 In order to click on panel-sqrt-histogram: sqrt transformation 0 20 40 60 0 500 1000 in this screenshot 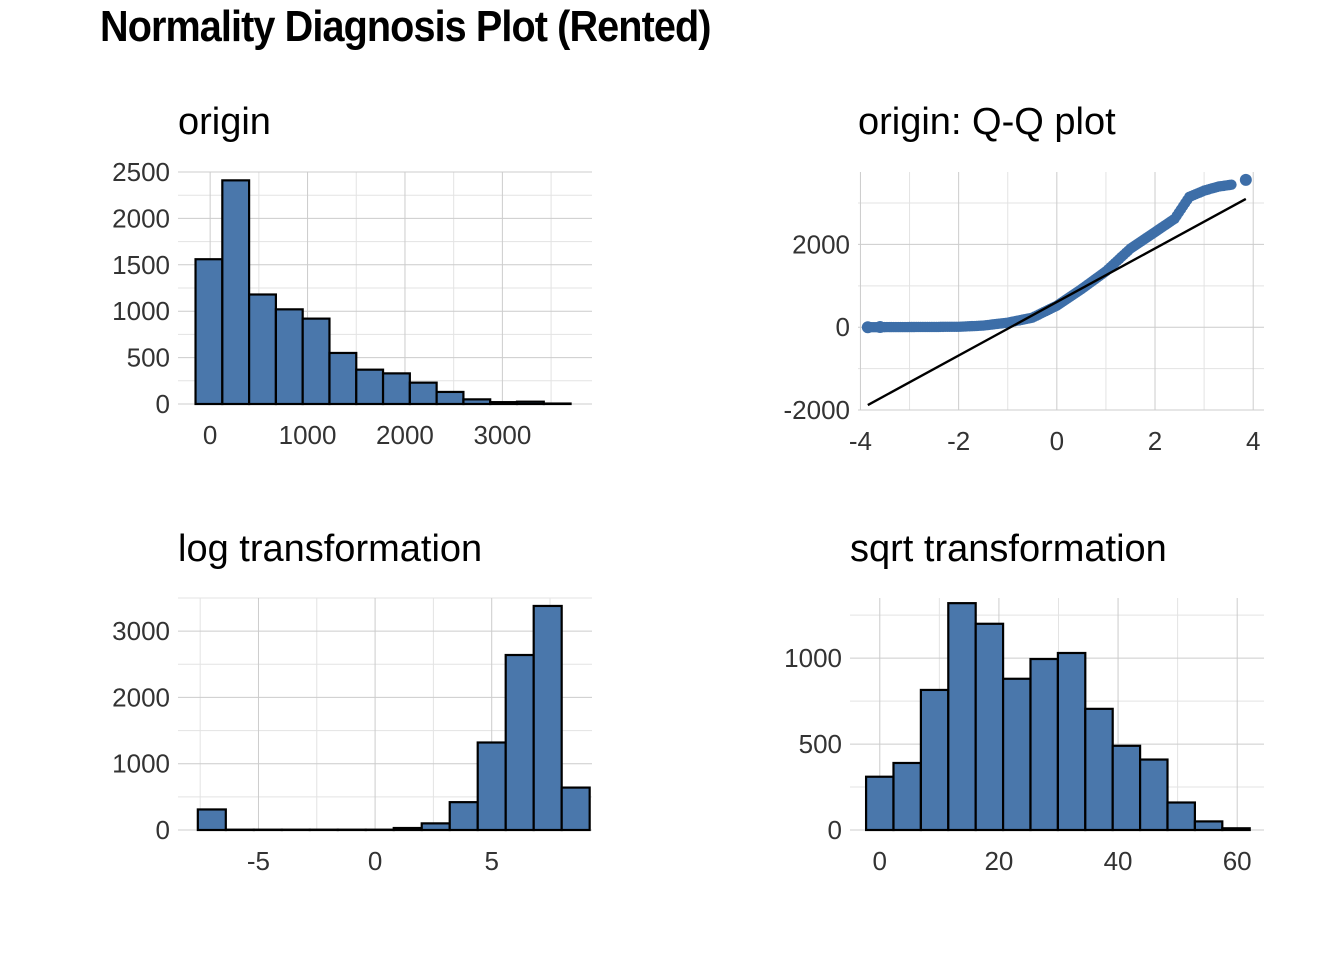, I will do `click(1024, 702)`.